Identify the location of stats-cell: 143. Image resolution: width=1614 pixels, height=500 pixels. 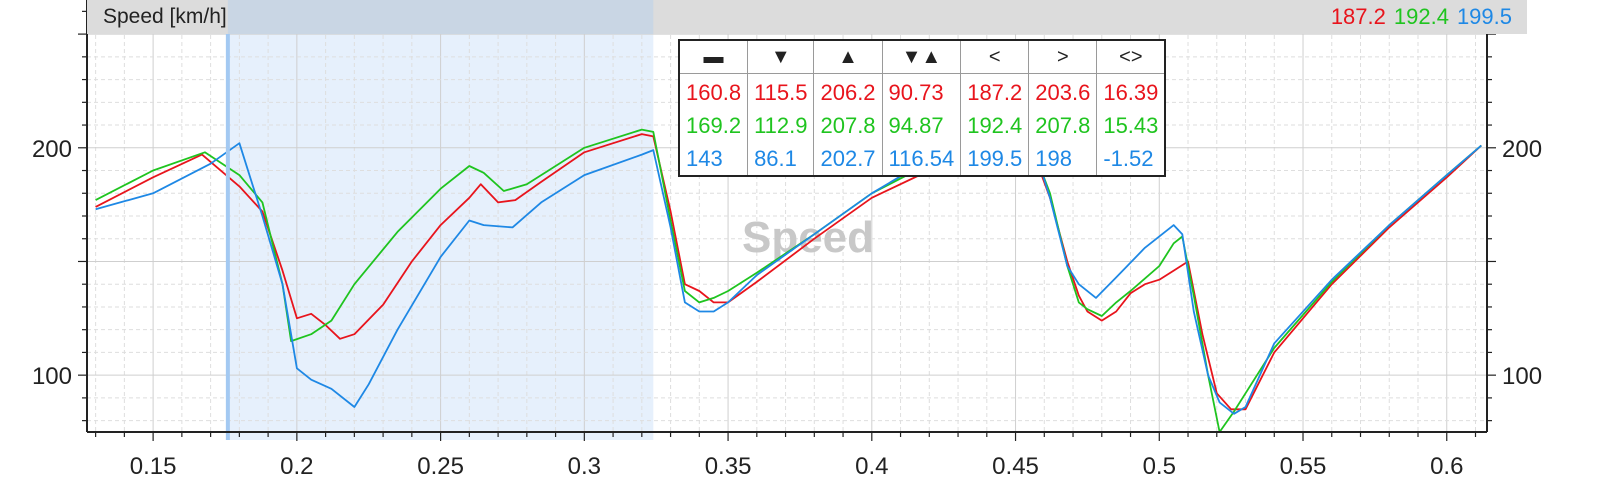
(713, 159).